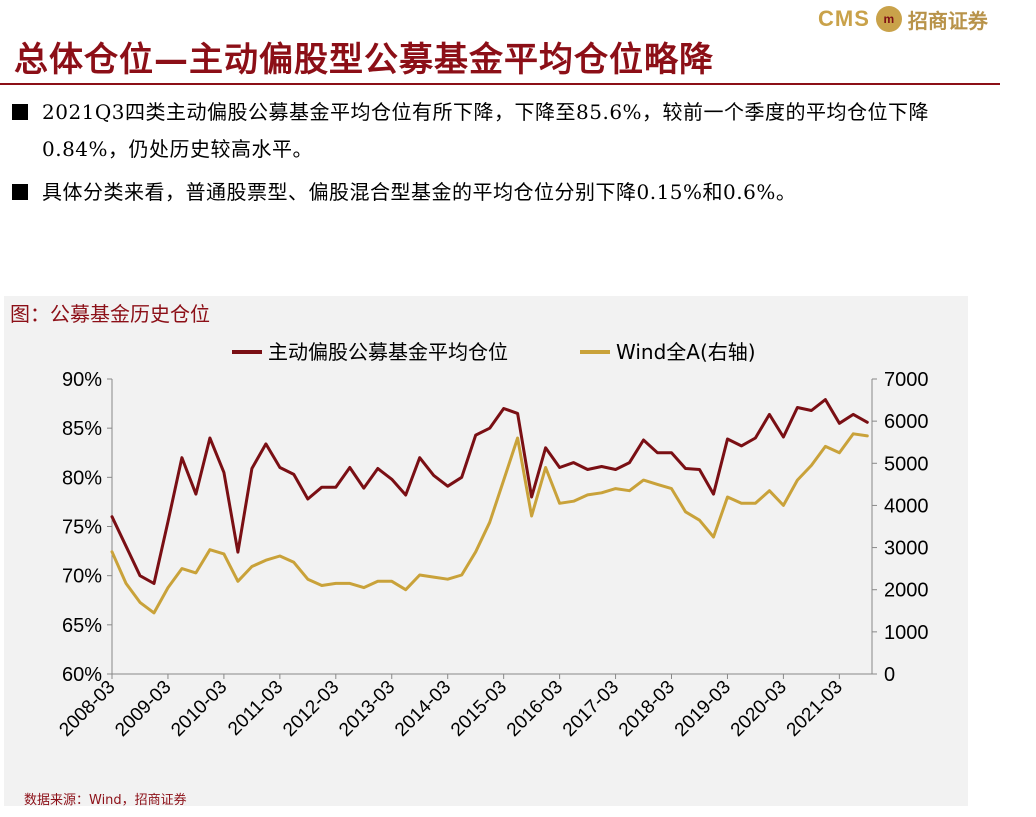 The image size is (1036, 817). I want to click on x-tick-label: 2012-03, so click(311, 709).